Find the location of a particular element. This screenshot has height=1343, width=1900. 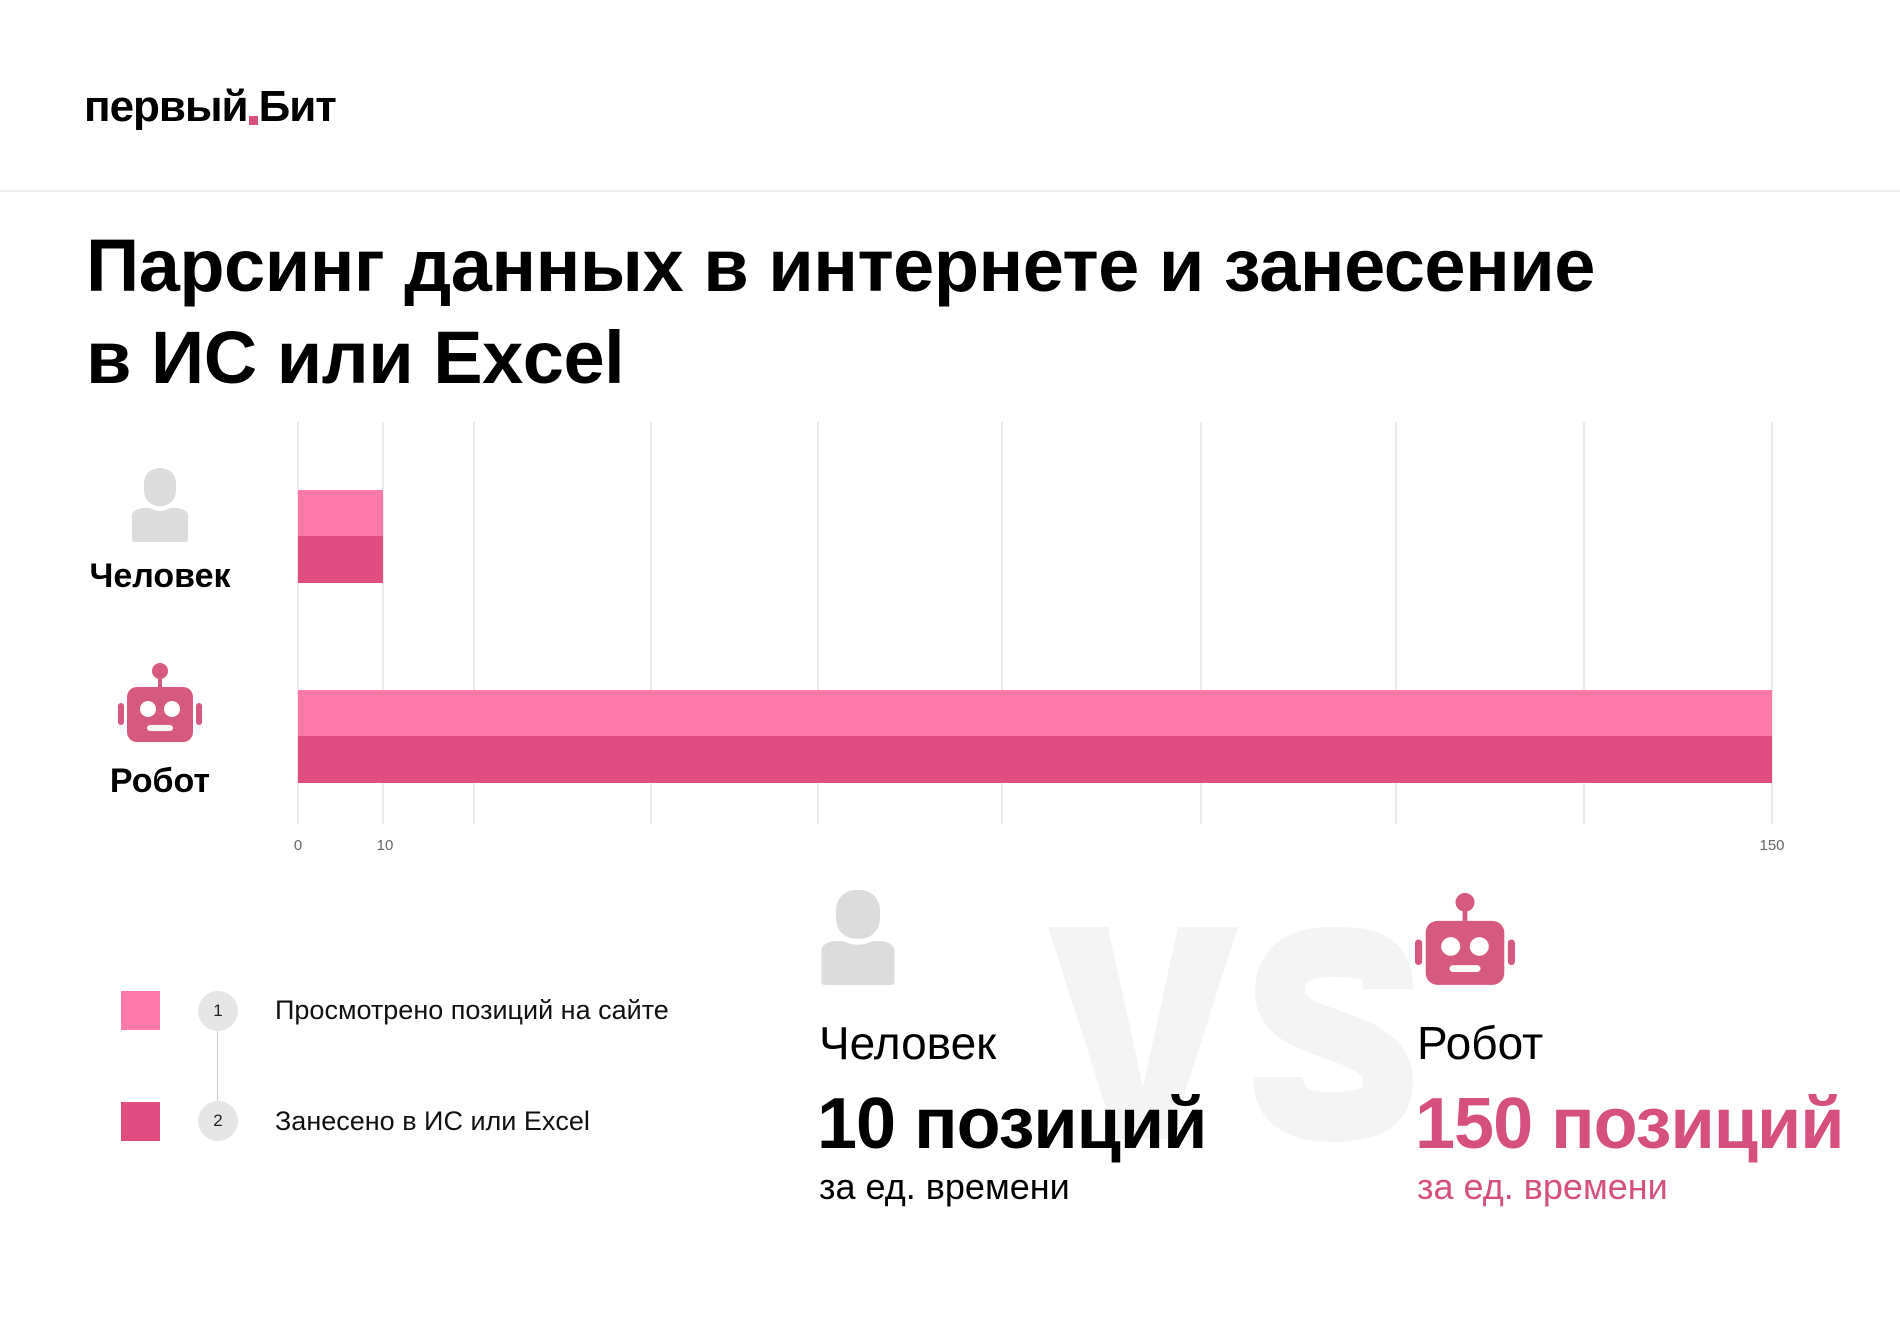

x-tick-label: 150 is located at coordinates (1771, 845).